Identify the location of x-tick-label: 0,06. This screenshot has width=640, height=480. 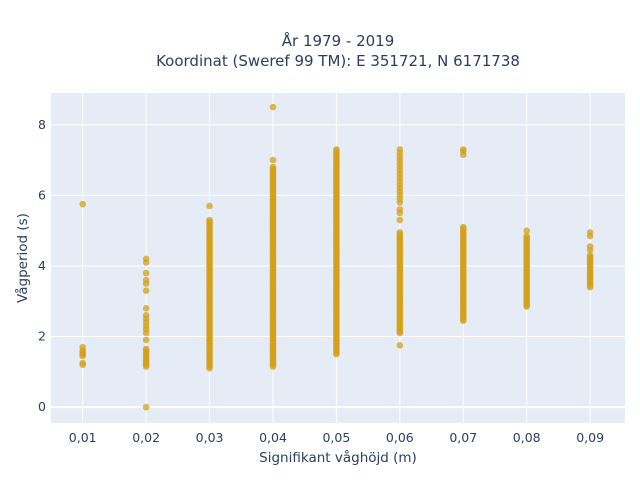
(400, 437).